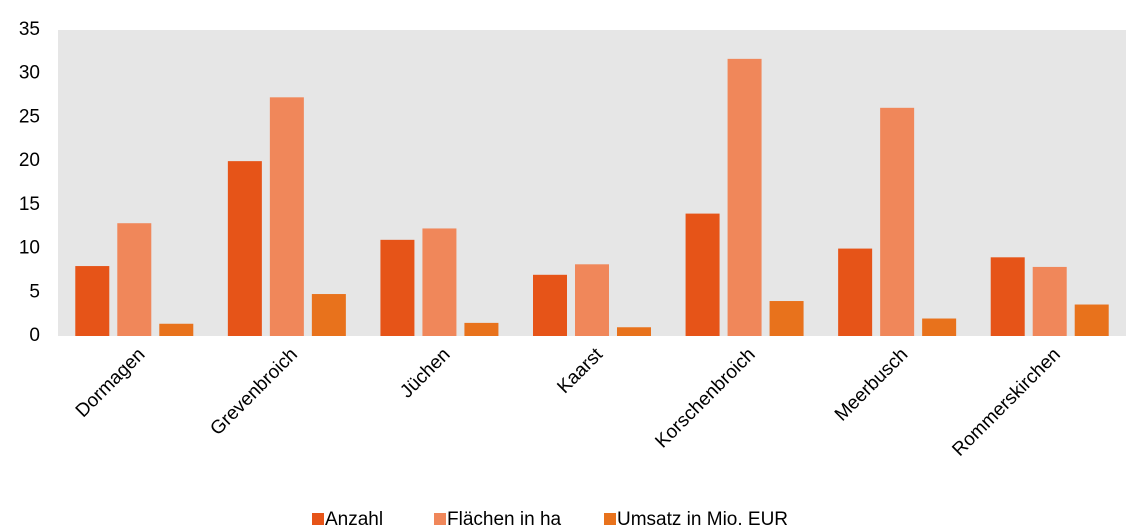  Describe the element at coordinates (111, 383) in the screenshot. I see `x-tick-label: Dormagen` at that location.